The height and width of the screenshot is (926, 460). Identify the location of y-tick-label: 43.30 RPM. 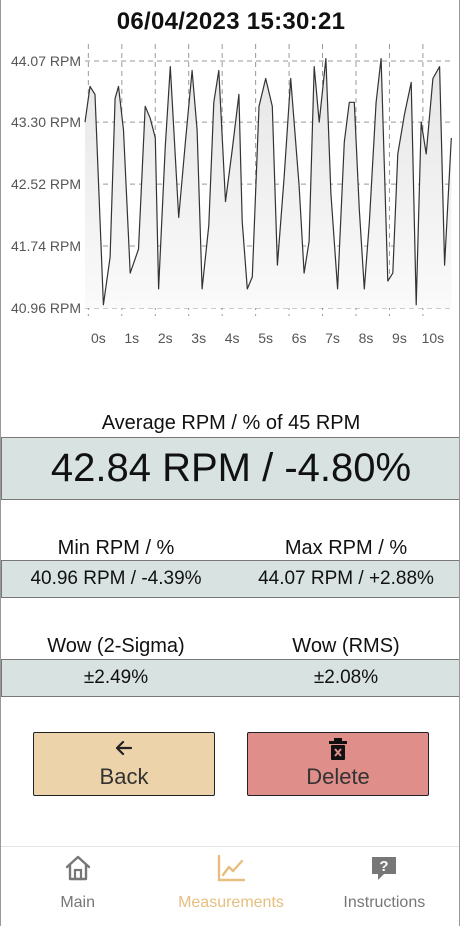
(46, 122).